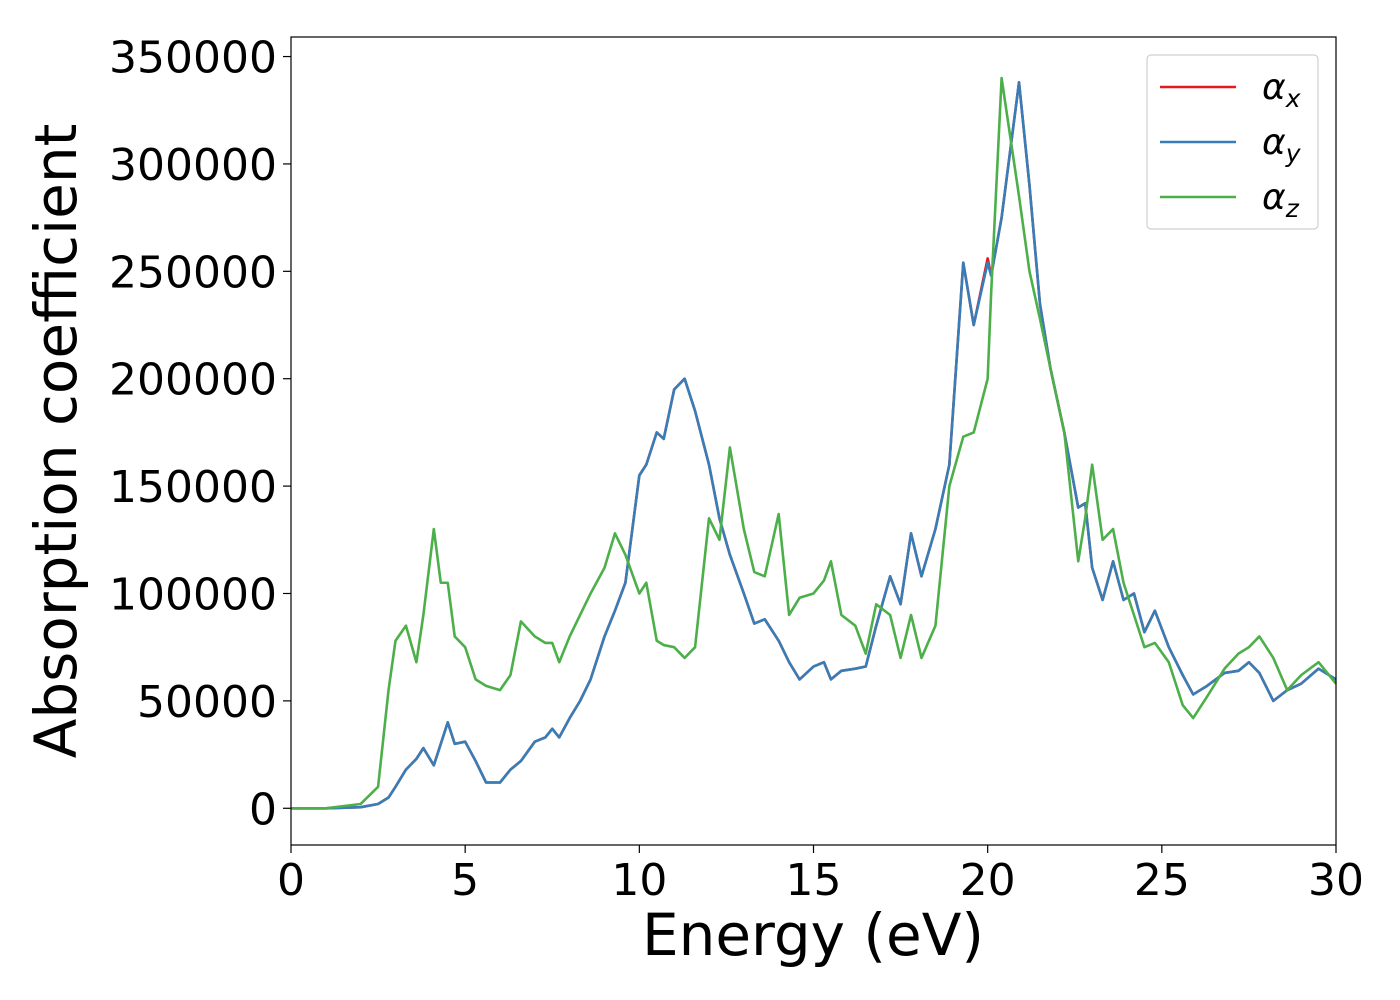 The width and height of the screenshot is (1400, 1000). What do you see at coordinates (1281, 200) in the screenshot?
I see `legend-label: αz` at bounding box center [1281, 200].